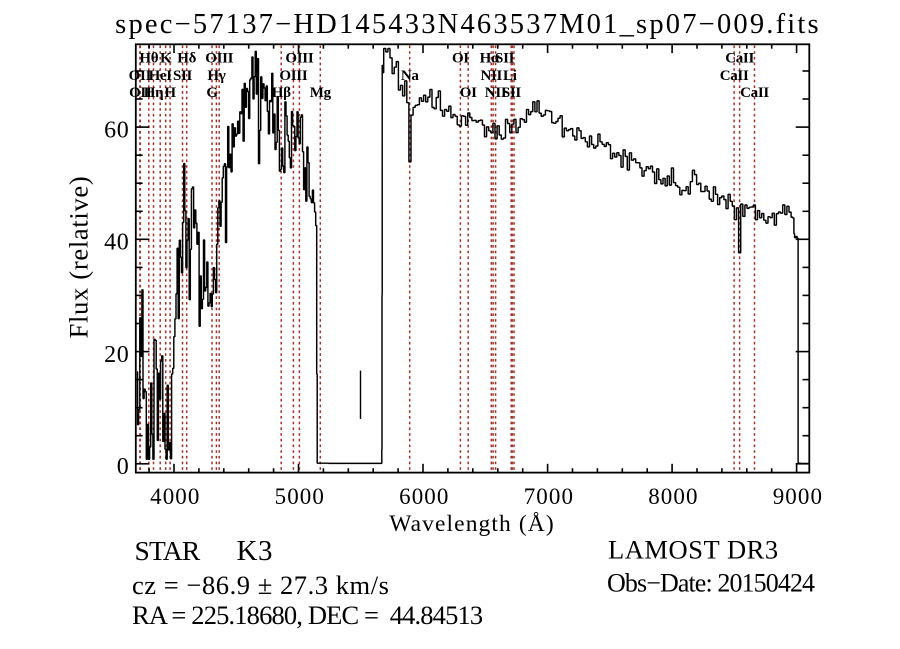  I want to click on svg-text: Wavelength (Å), so click(472, 524).